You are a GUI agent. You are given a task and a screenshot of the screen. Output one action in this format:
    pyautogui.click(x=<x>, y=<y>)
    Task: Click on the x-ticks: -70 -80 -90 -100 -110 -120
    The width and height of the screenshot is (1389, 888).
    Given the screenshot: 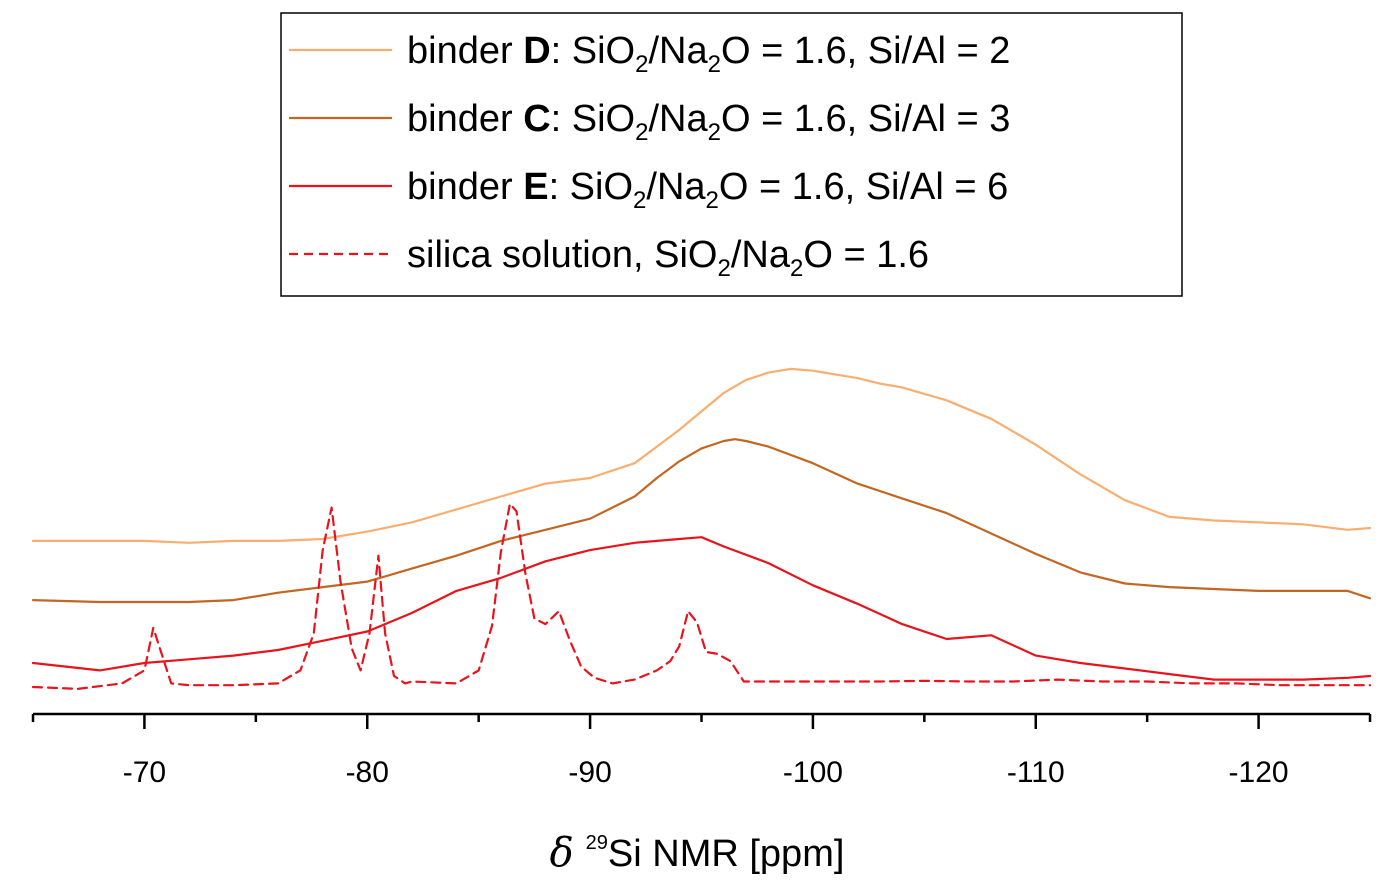 What is the action you would take?
    pyautogui.click(x=701, y=751)
    